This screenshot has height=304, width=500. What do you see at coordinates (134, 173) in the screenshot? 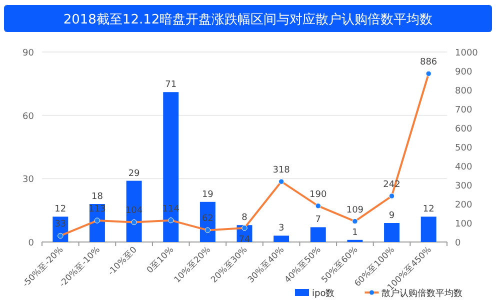
I see `data-label: 29` at bounding box center [134, 173].